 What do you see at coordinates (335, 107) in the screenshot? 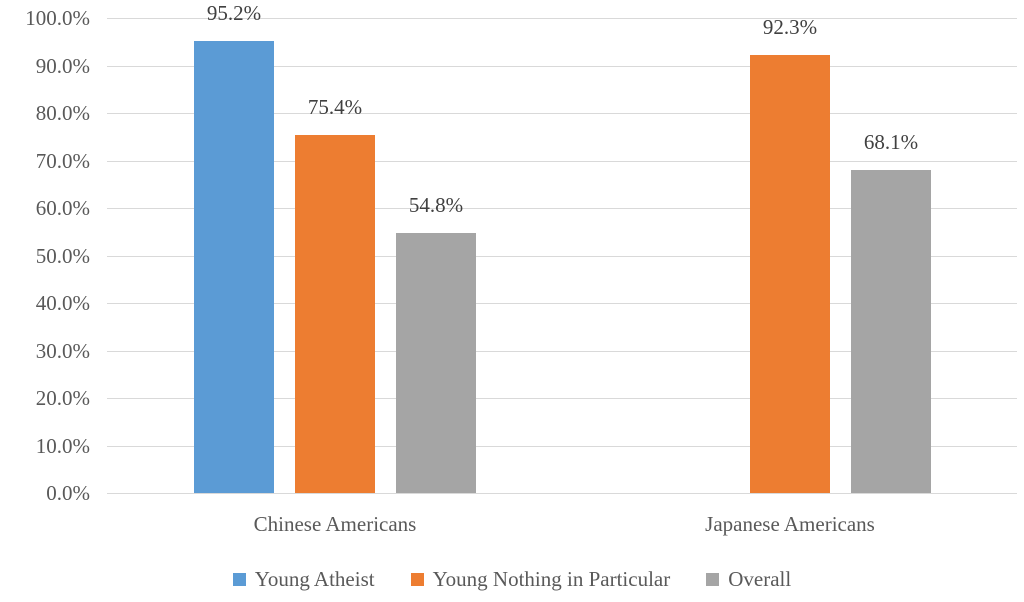
I see `data-label: 75.4%` at bounding box center [335, 107].